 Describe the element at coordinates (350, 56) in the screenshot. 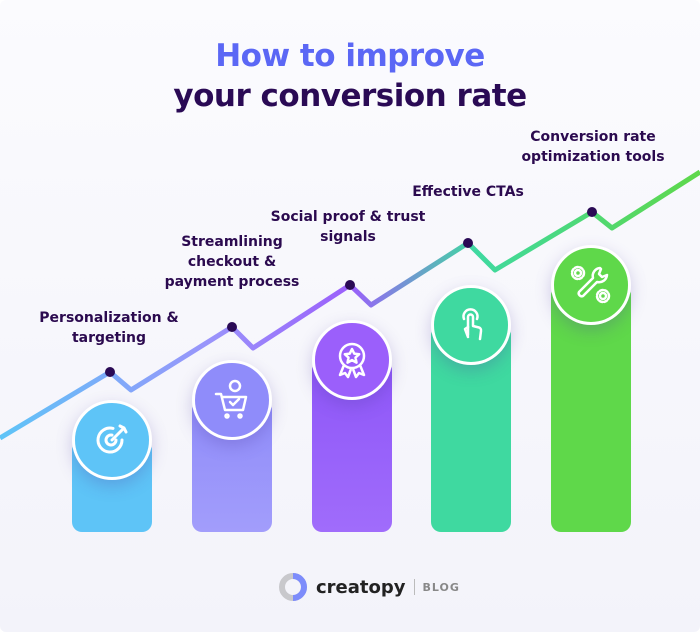

I see `title-line-1: How to improve` at that location.